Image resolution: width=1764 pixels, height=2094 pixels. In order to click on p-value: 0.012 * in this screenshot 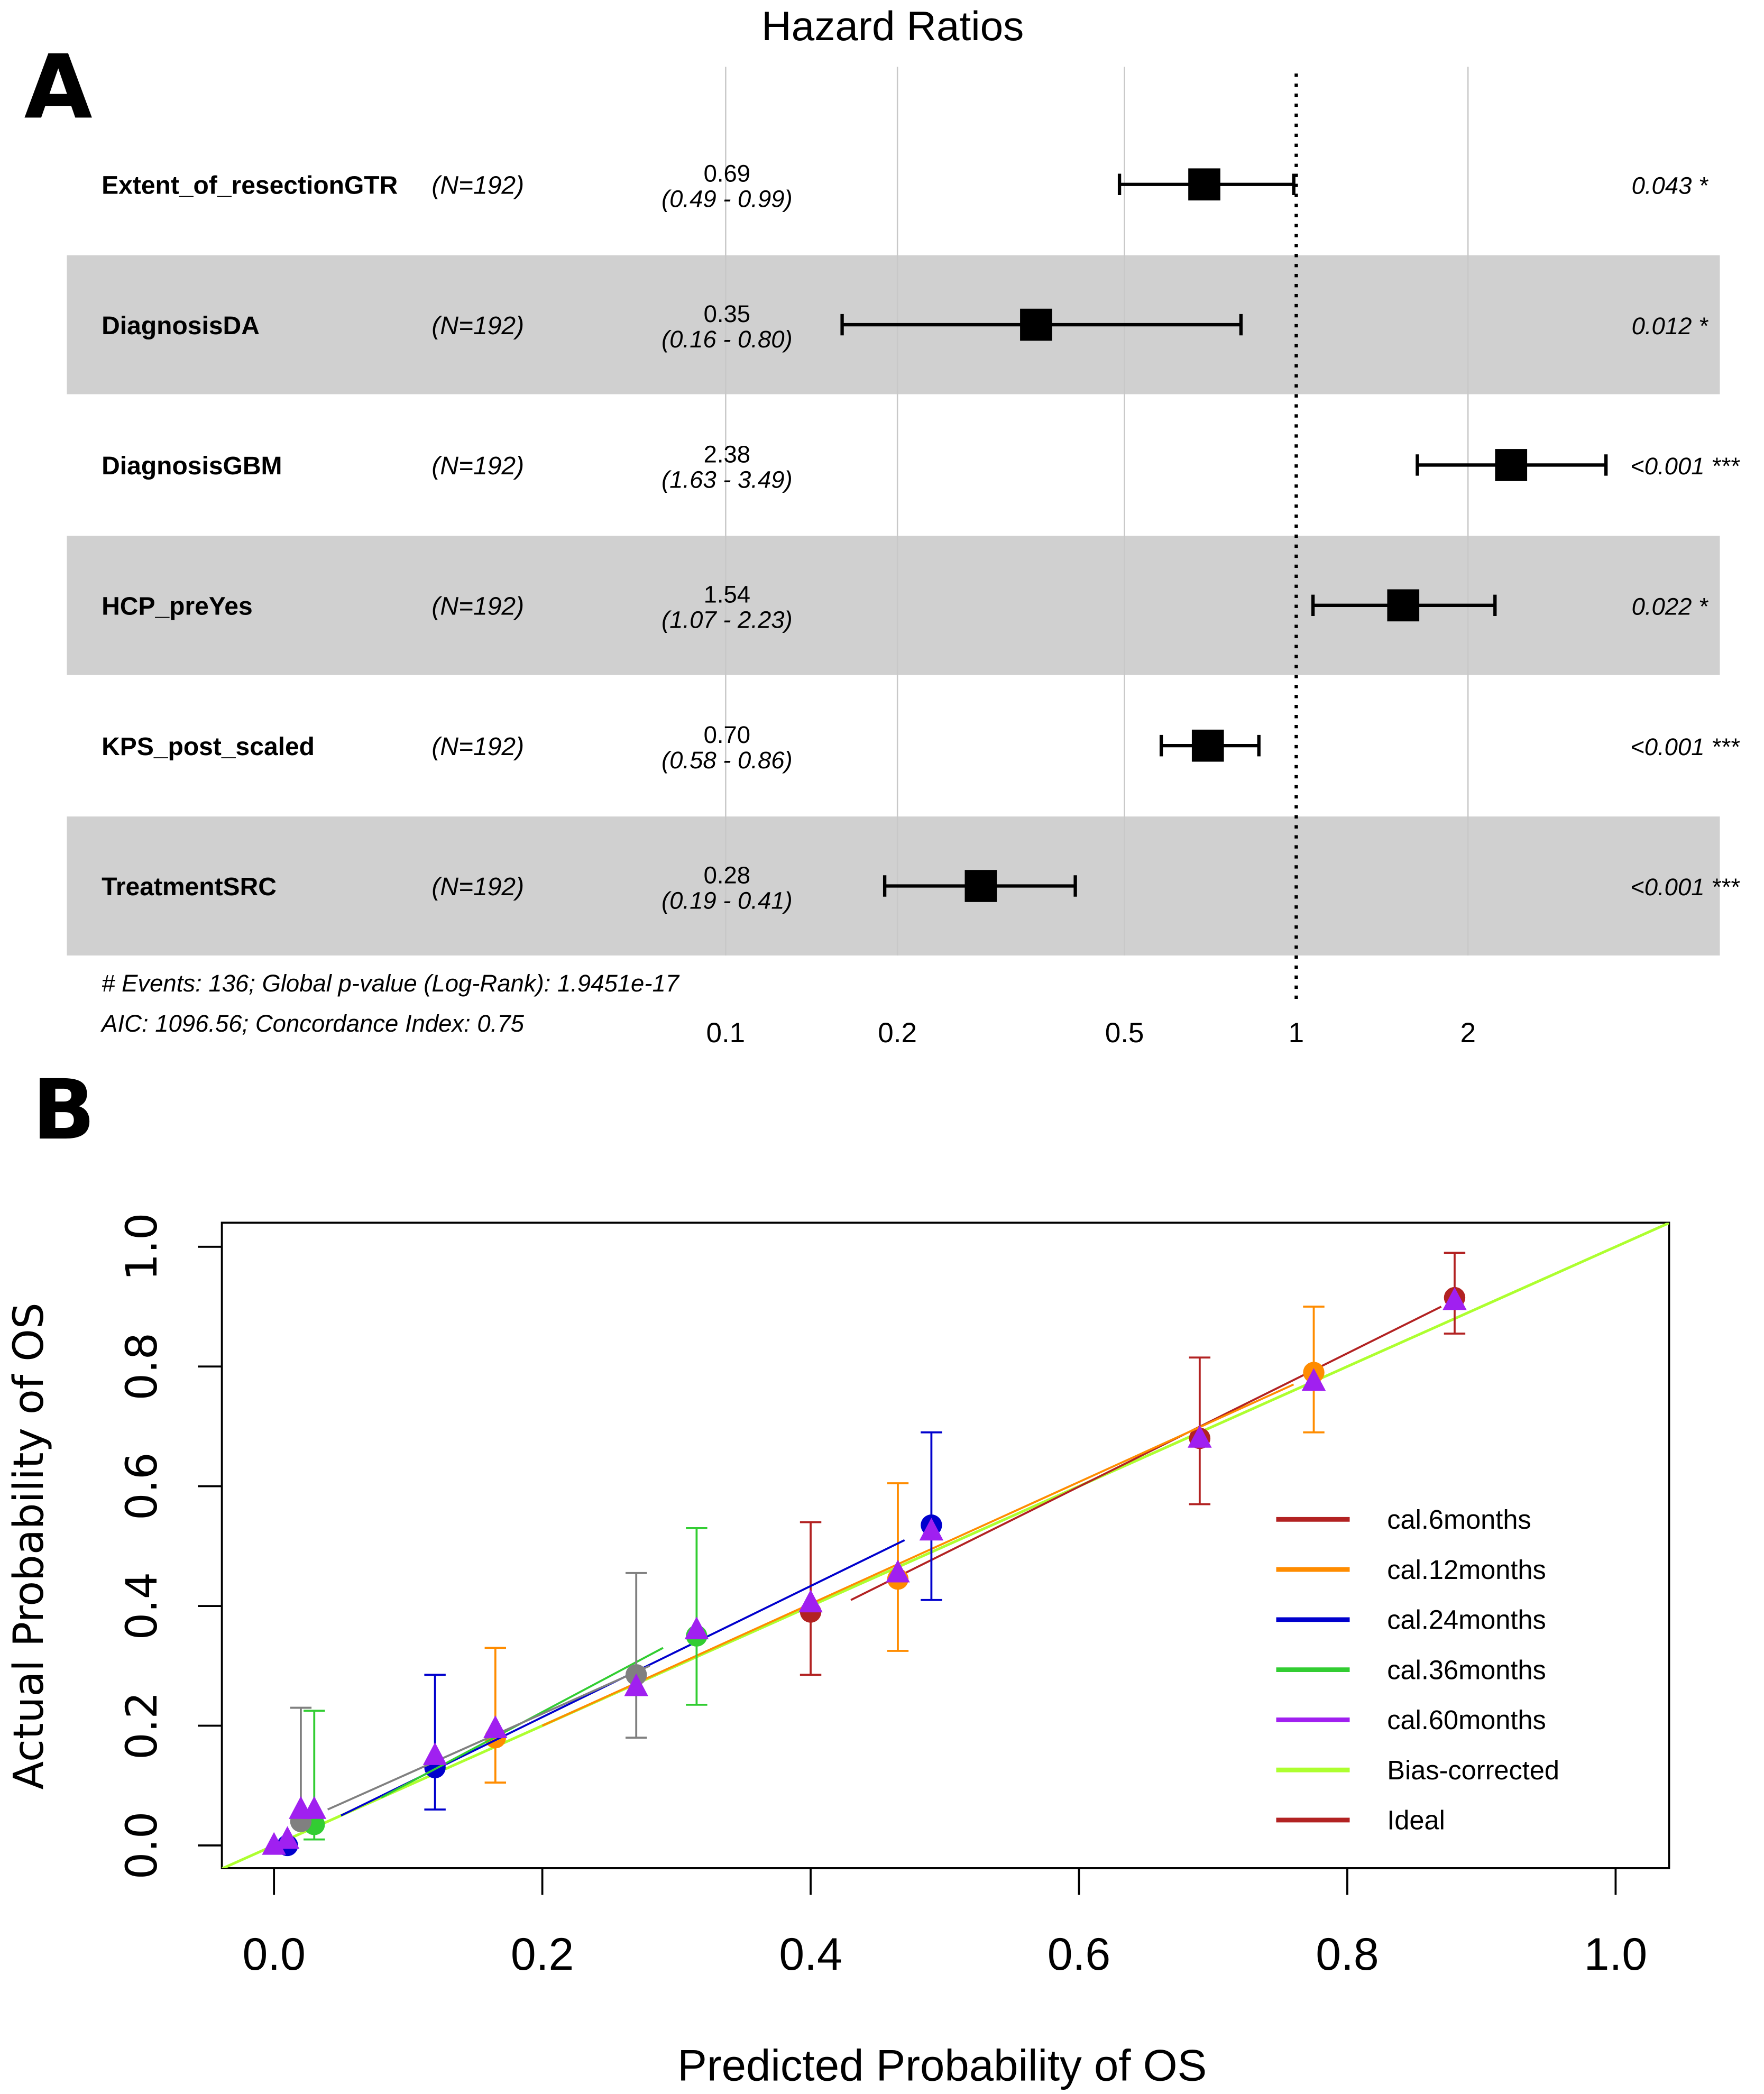, I will do `click(1670, 326)`.